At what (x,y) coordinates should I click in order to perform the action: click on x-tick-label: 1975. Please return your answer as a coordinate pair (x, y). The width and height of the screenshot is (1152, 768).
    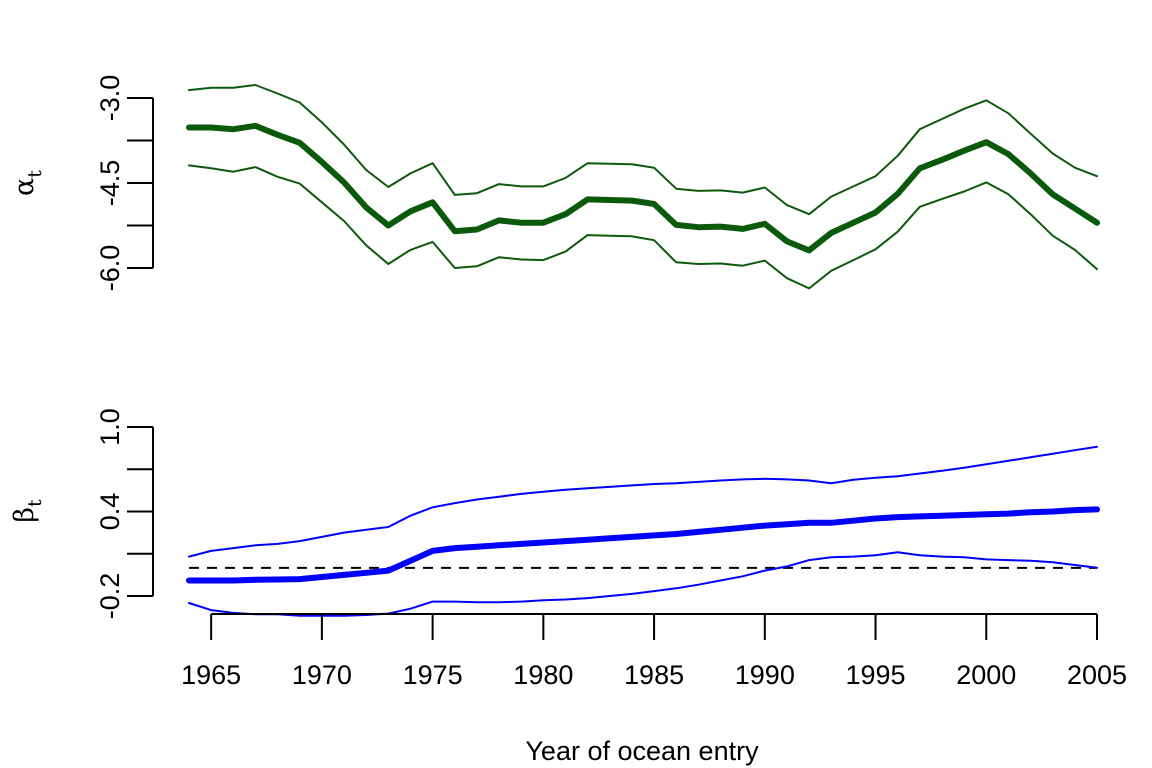
    Looking at the image, I should click on (433, 675).